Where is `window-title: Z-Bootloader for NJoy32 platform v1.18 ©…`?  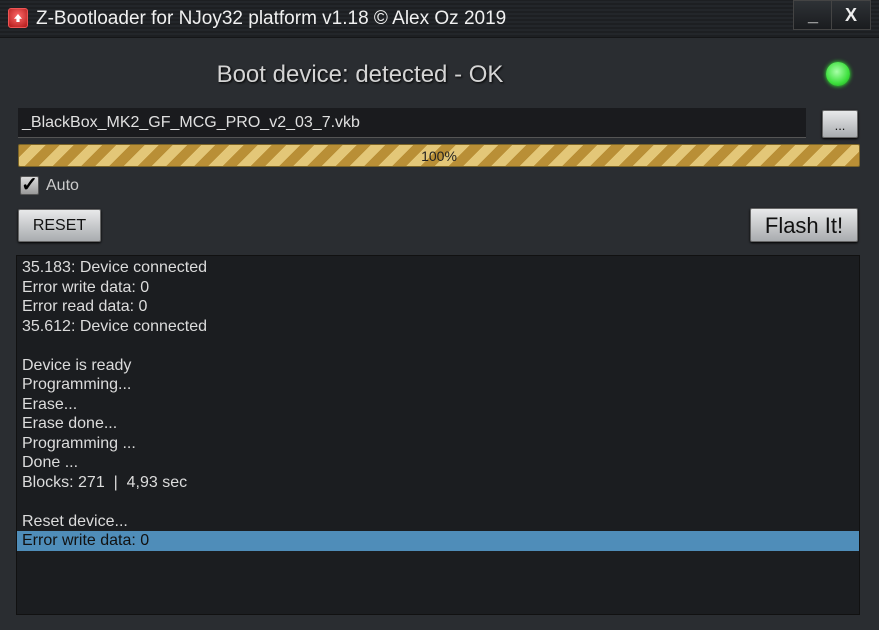 window-title: Z-Bootloader for NJoy32 platform v1.18 ©… is located at coordinates (271, 18).